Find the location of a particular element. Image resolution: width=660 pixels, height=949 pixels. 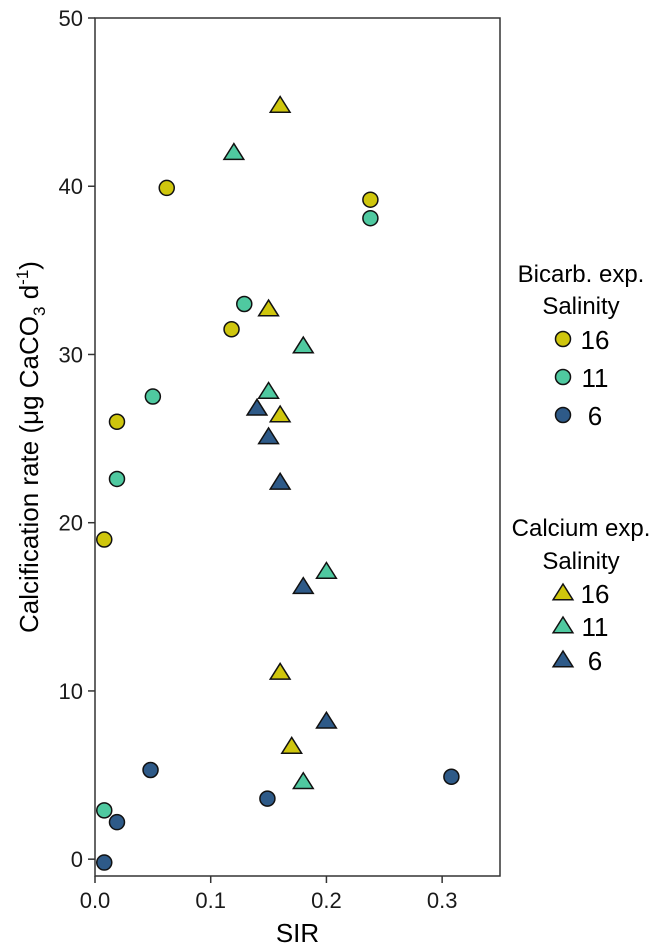

y-tick-label: 0 is located at coordinates (77, 859).